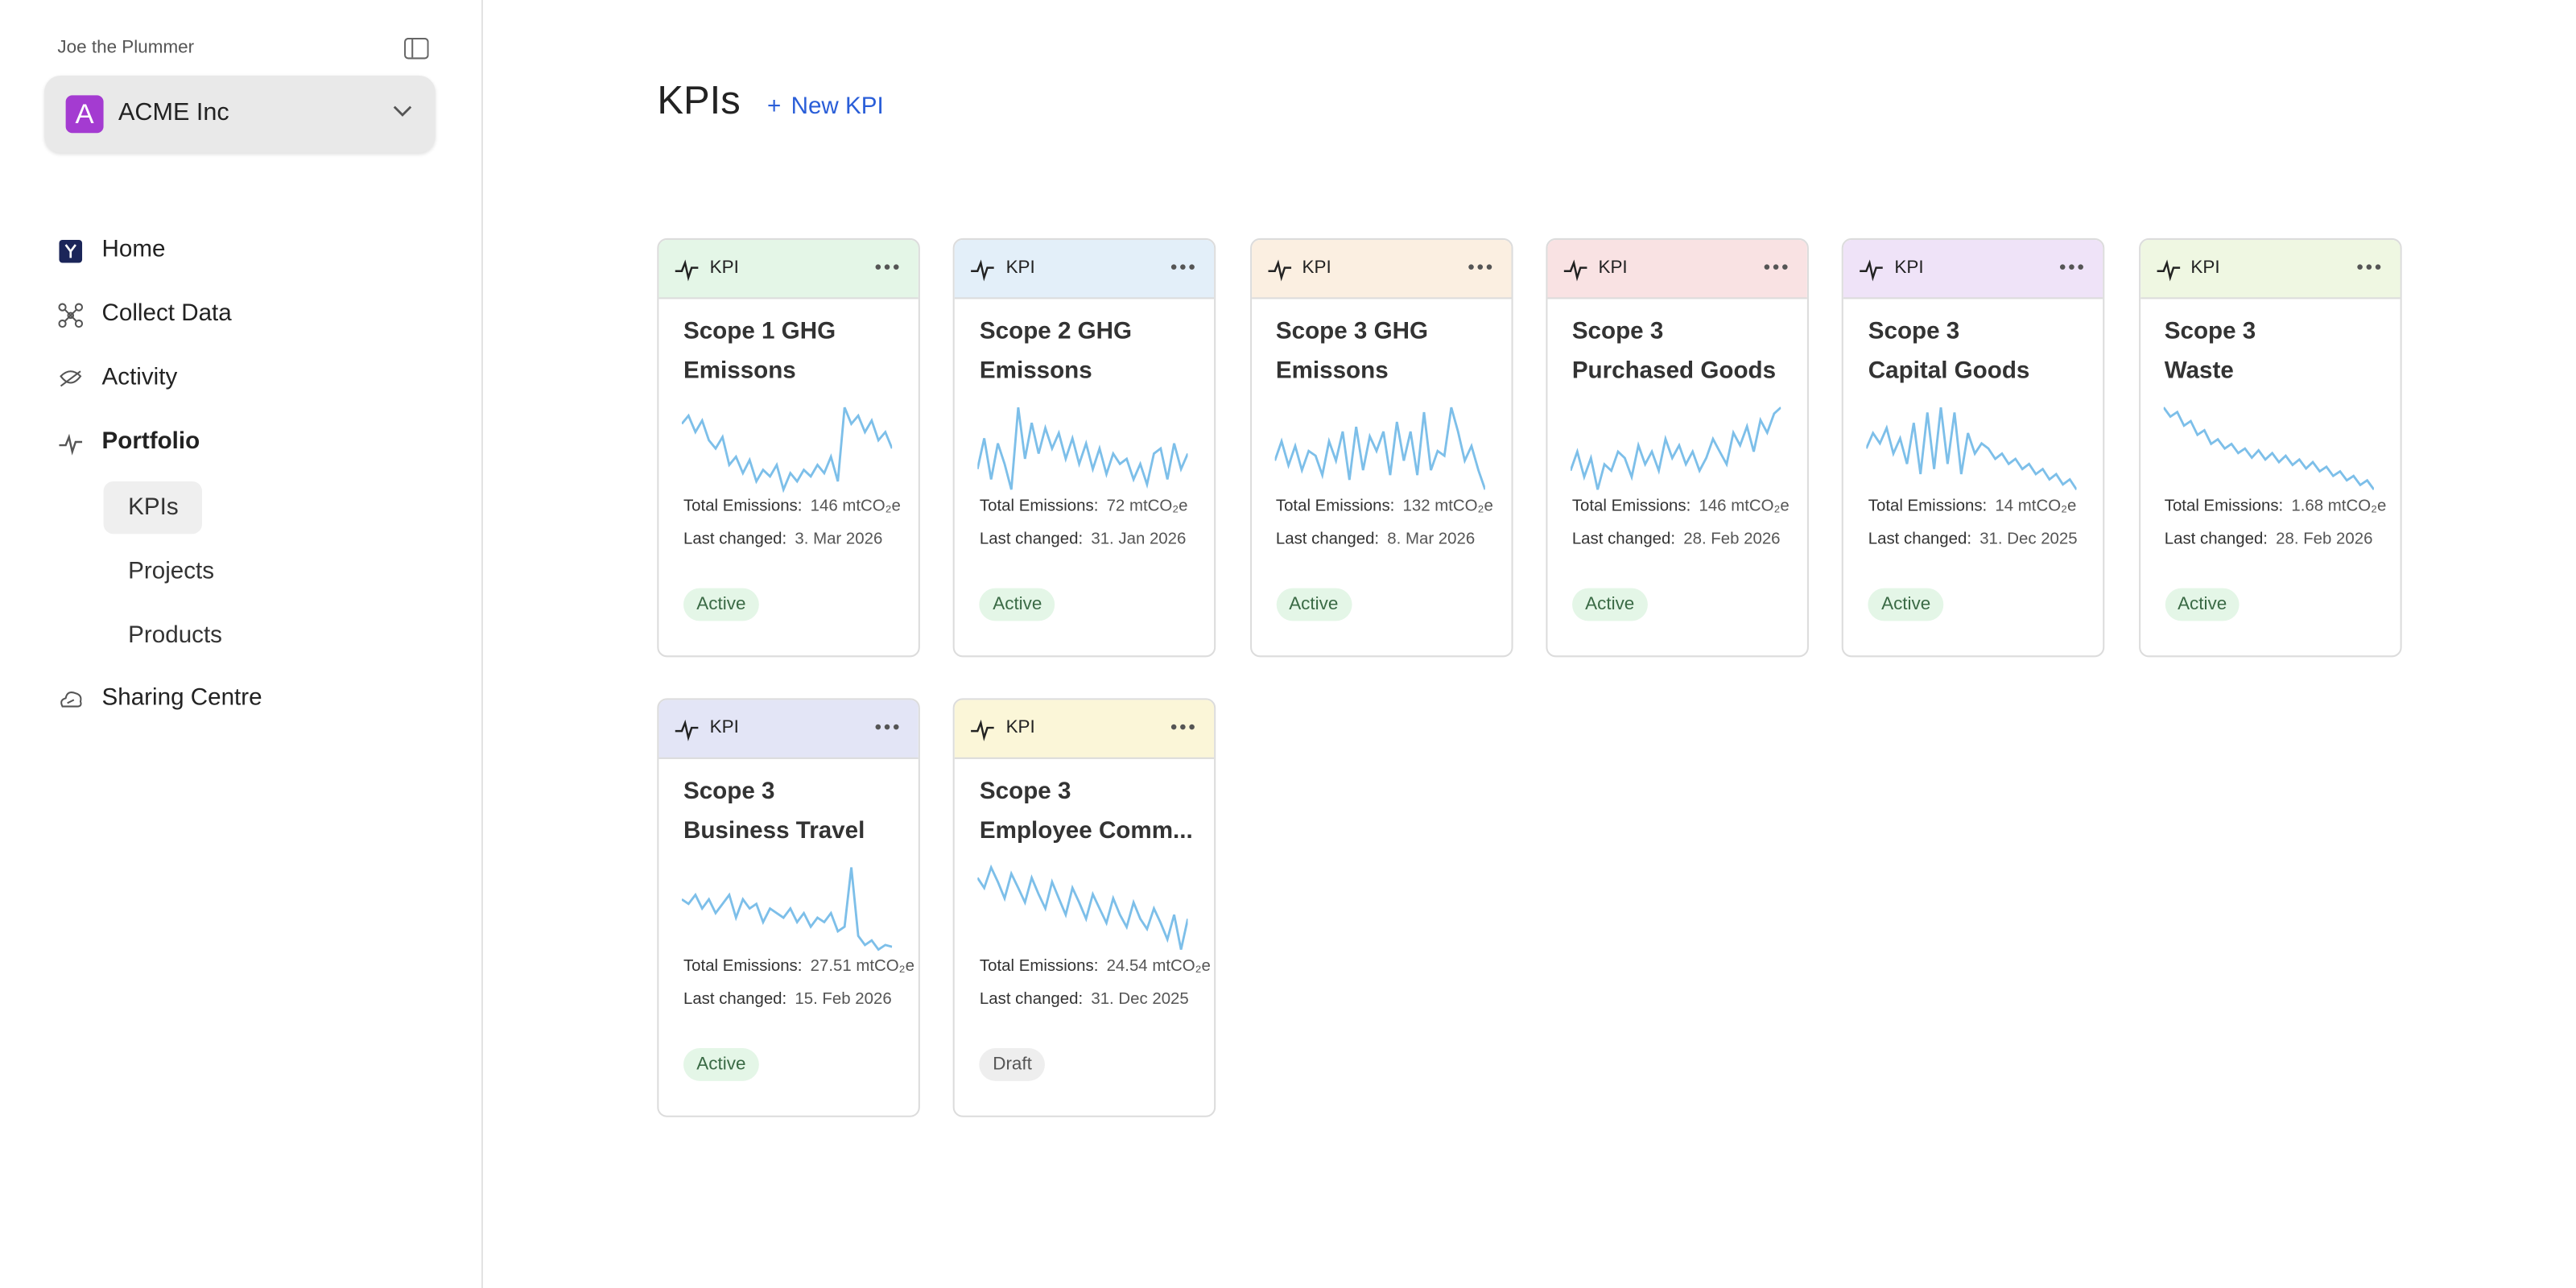 The width and height of the screenshot is (2576, 1288). What do you see at coordinates (862, 966) in the screenshot?
I see `meta-value: 27.51 mtCO₂e` at bounding box center [862, 966].